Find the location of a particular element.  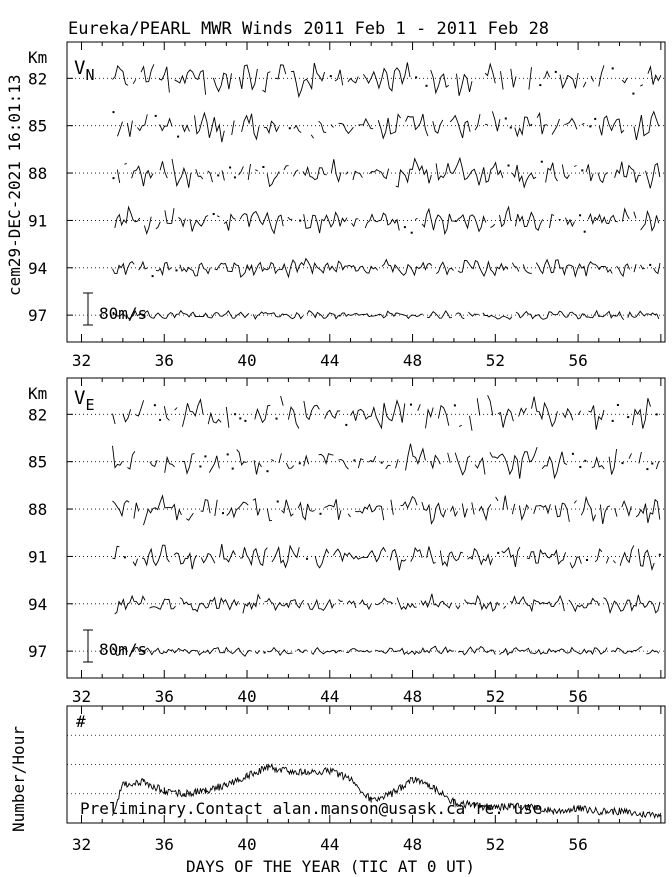

vn-point-88km is located at coordinates (404, 227).